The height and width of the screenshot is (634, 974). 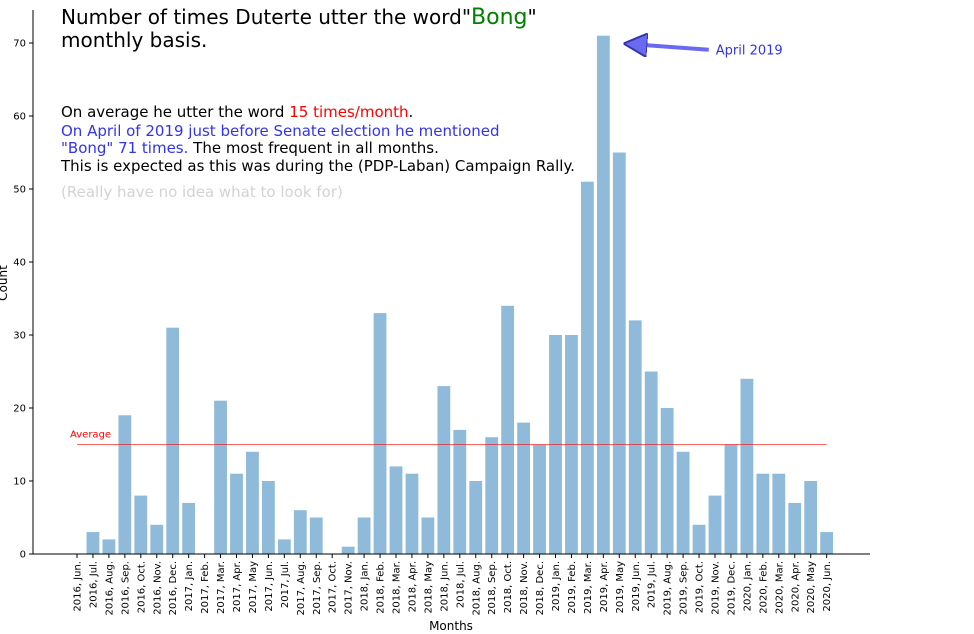 What do you see at coordinates (747, 586) in the screenshot?
I see `x-tick-label-42: 2020, Jan.` at bounding box center [747, 586].